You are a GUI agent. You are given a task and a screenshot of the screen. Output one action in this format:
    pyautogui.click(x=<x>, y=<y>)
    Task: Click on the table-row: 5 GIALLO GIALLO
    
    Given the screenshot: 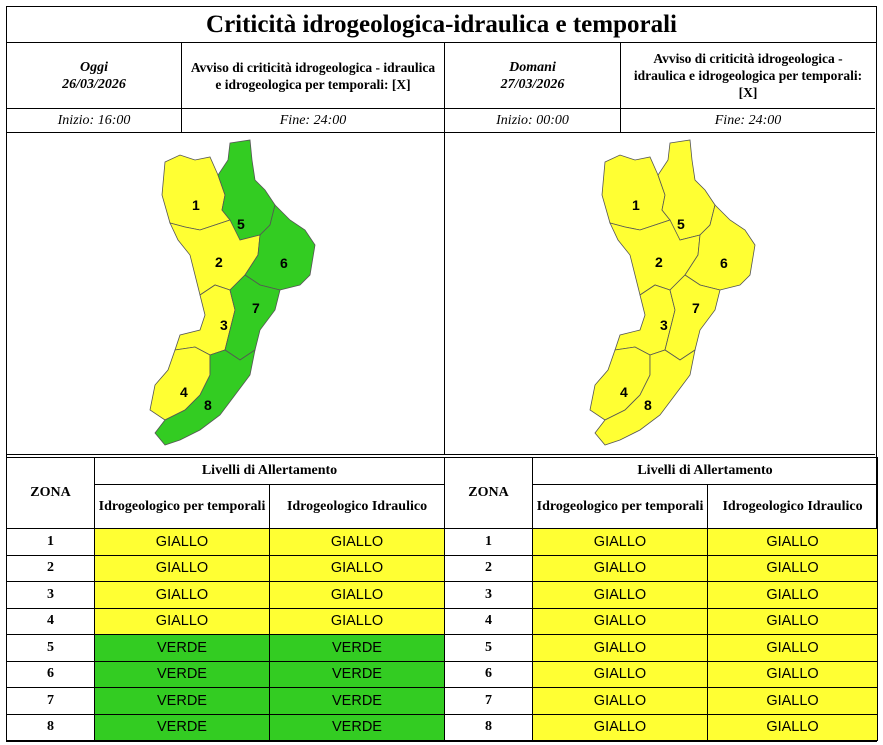 What is the action you would take?
    pyautogui.click(x=661, y=648)
    